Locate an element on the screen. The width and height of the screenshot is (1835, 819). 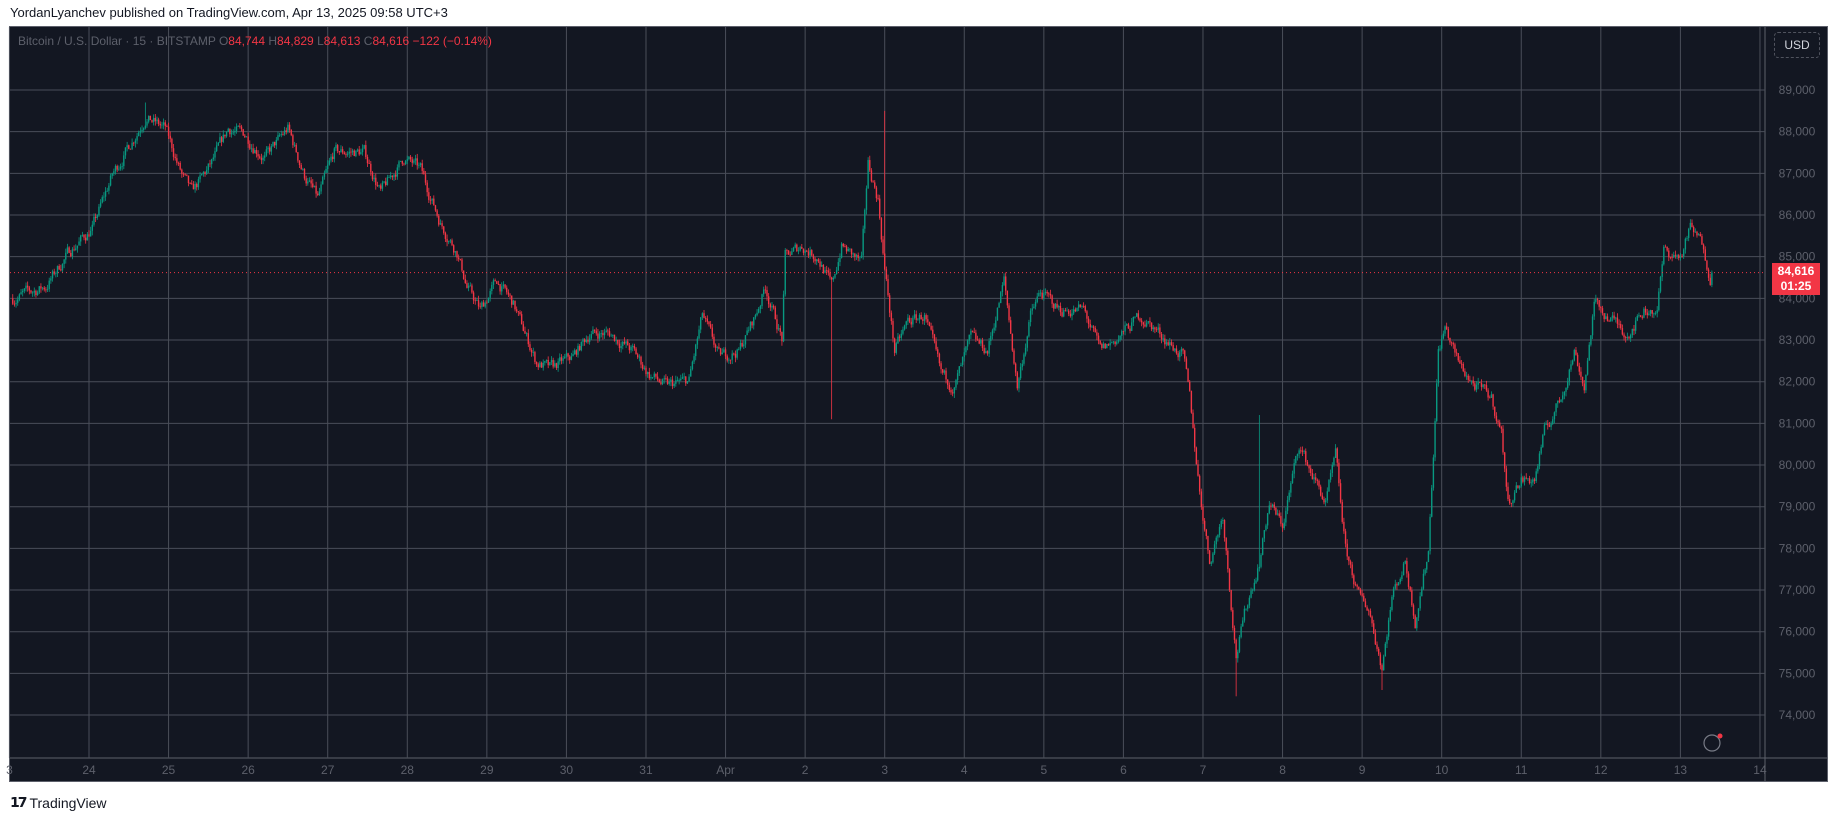
bar-countdown: 01:25 is located at coordinates (1796, 286).